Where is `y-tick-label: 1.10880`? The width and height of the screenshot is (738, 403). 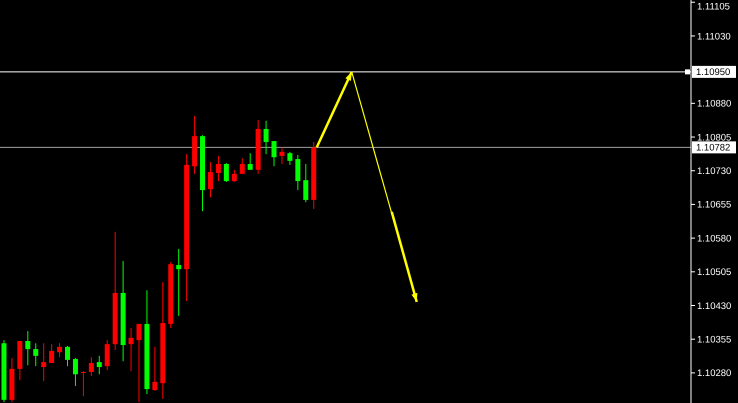 y-tick-label: 1.10880 is located at coordinates (714, 104).